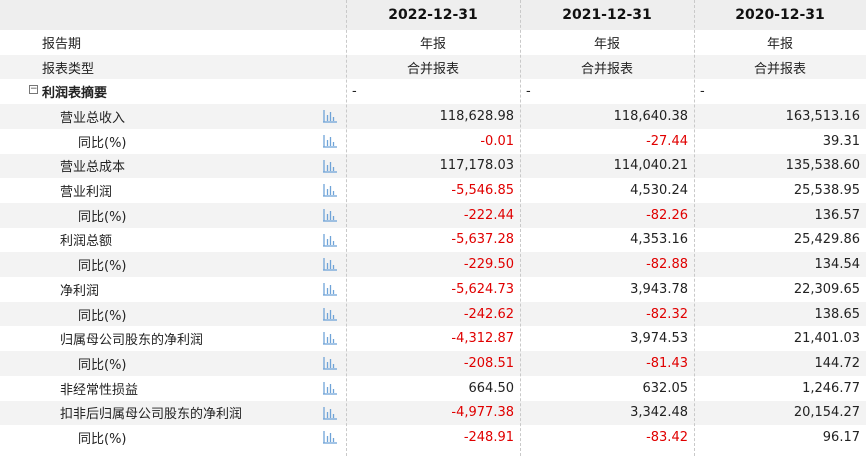 Image resolution: width=866 pixels, height=456 pixels. What do you see at coordinates (488, 438) in the screenshot?
I see `value-cell: -248.91` at bounding box center [488, 438].